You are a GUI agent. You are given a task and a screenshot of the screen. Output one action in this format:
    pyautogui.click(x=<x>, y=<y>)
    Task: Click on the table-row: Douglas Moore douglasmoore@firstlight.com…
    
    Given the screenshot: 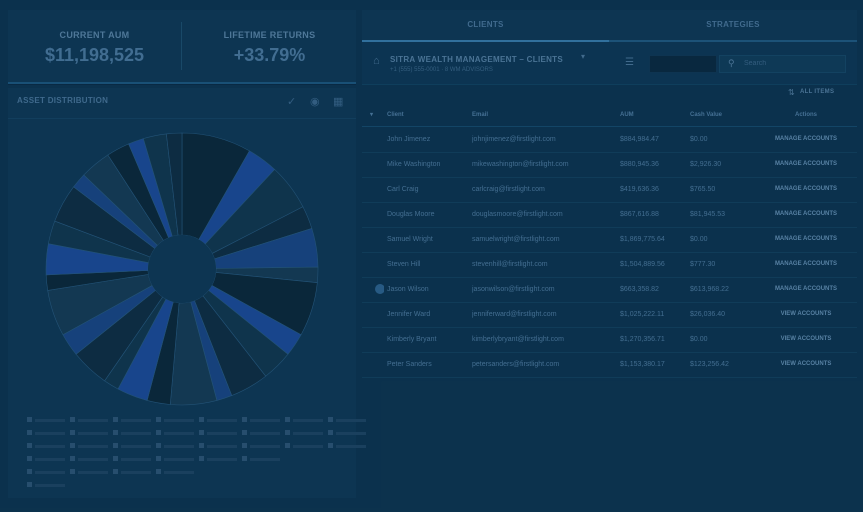 What is the action you would take?
    pyautogui.click(x=609, y=215)
    